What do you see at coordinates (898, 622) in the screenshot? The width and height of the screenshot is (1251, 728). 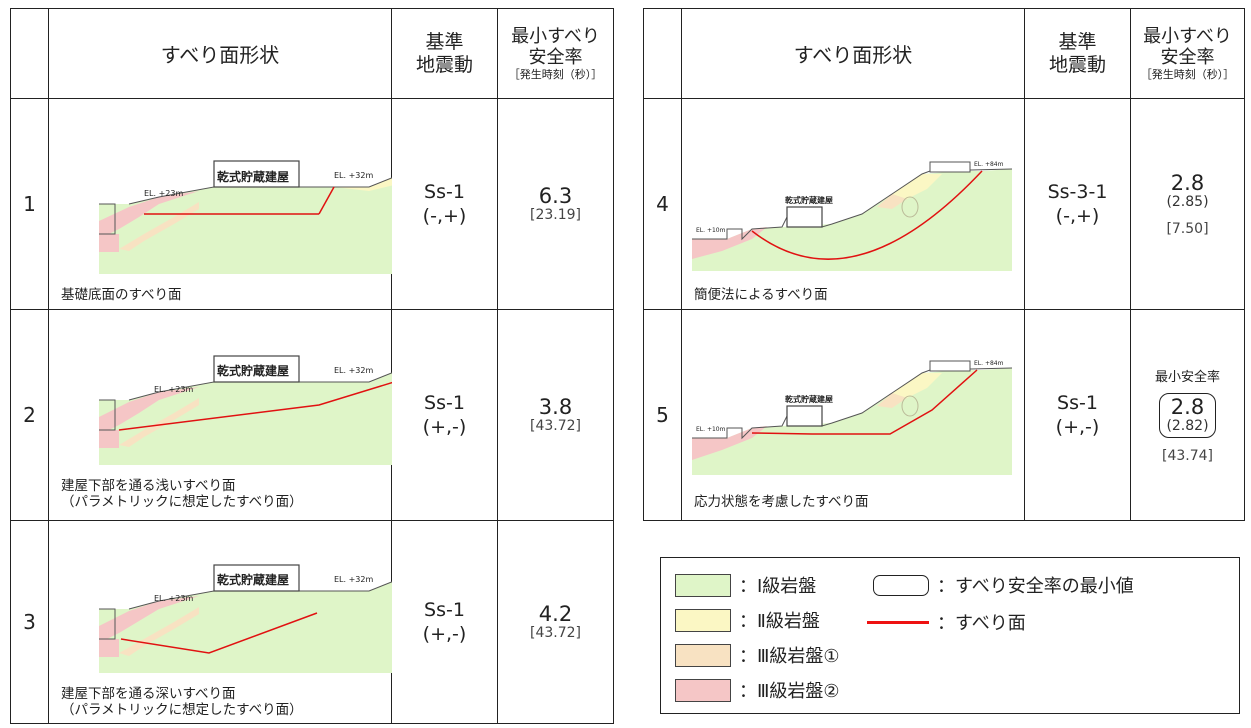 I see `slip-line-icon` at bounding box center [898, 622].